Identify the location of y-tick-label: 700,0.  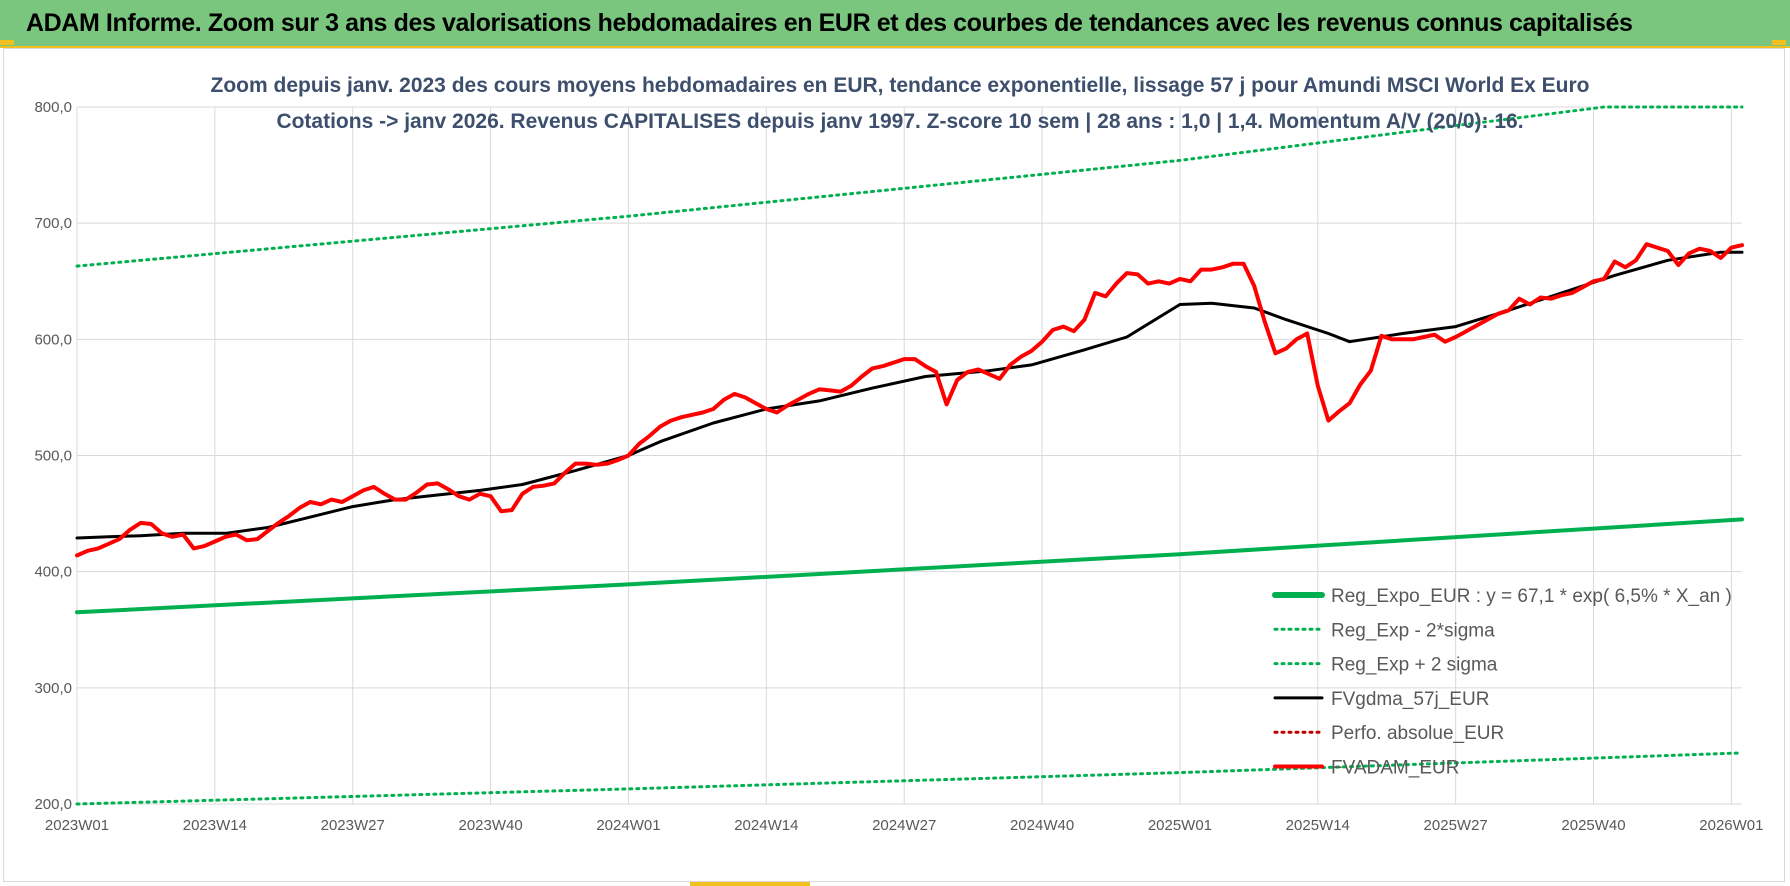
(53, 223).